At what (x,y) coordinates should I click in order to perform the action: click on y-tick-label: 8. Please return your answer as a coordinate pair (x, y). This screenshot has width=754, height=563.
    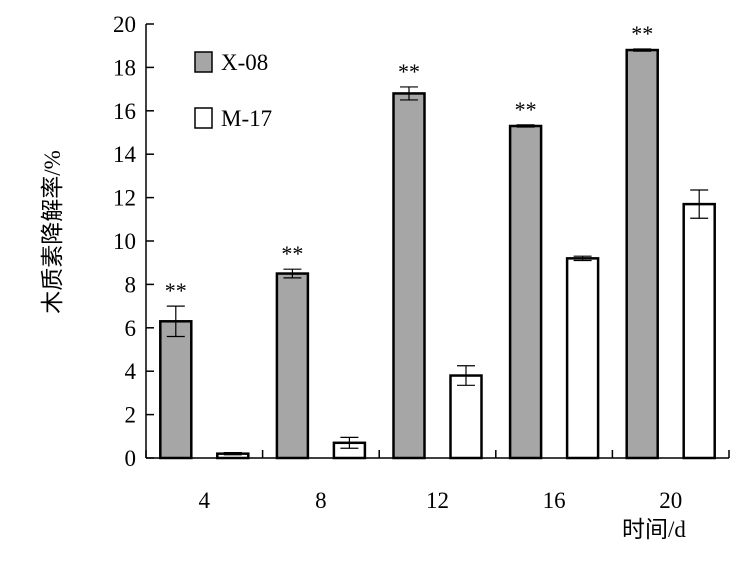
    Looking at the image, I should click on (131, 284).